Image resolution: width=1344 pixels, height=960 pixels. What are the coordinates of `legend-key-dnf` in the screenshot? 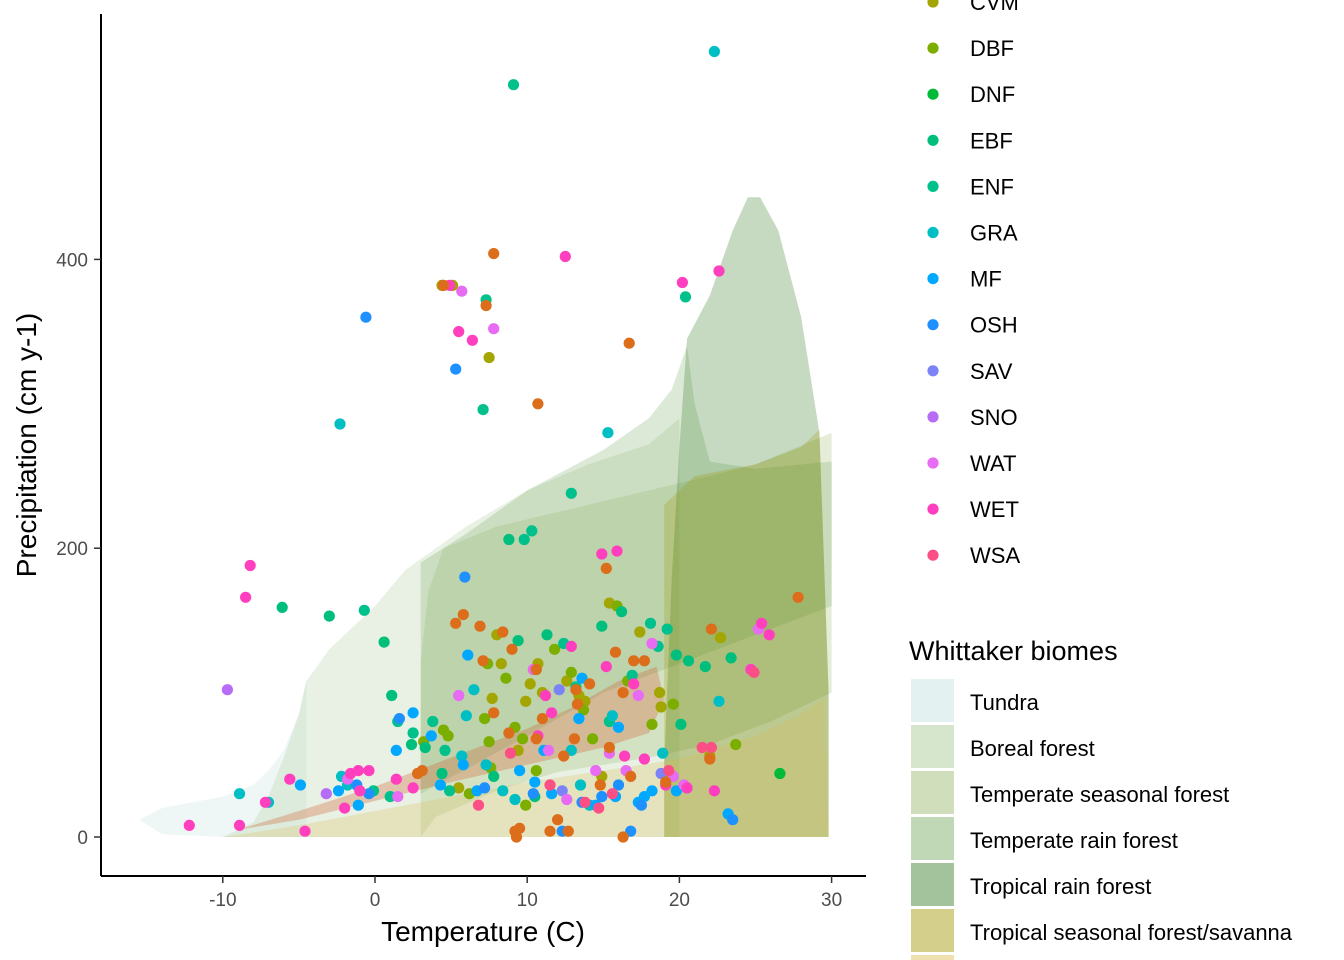 It's located at (933, 94).